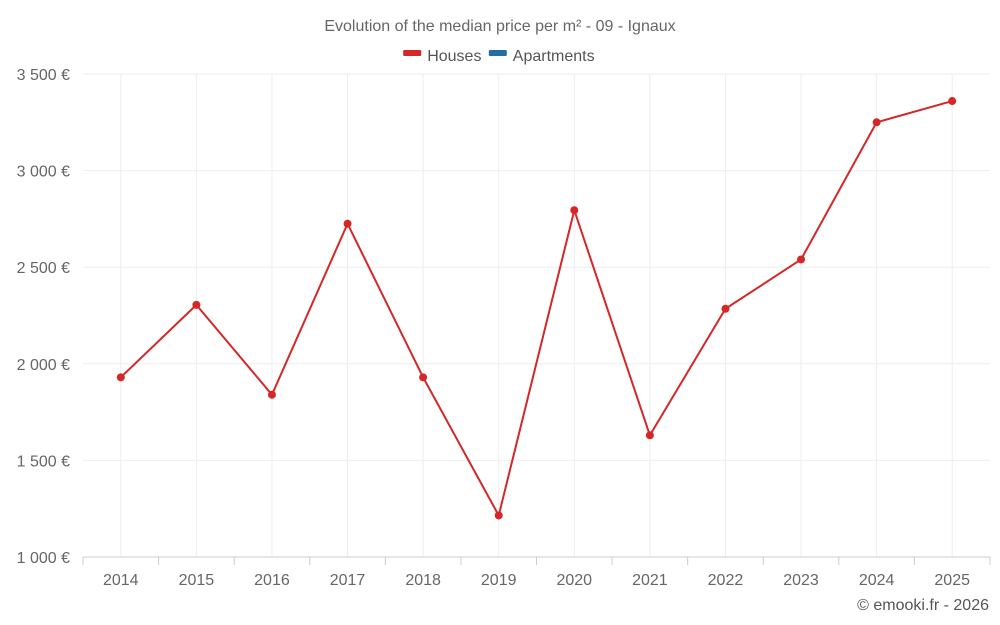 This screenshot has height=625, width=1000. I want to click on legend: Houses Apartments, so click(499, 56).